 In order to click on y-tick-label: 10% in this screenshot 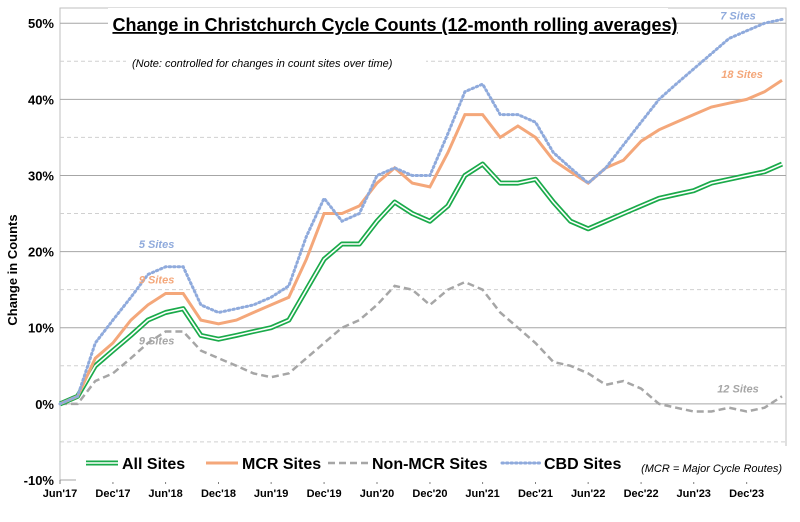, I will do `click(41, 328)`.